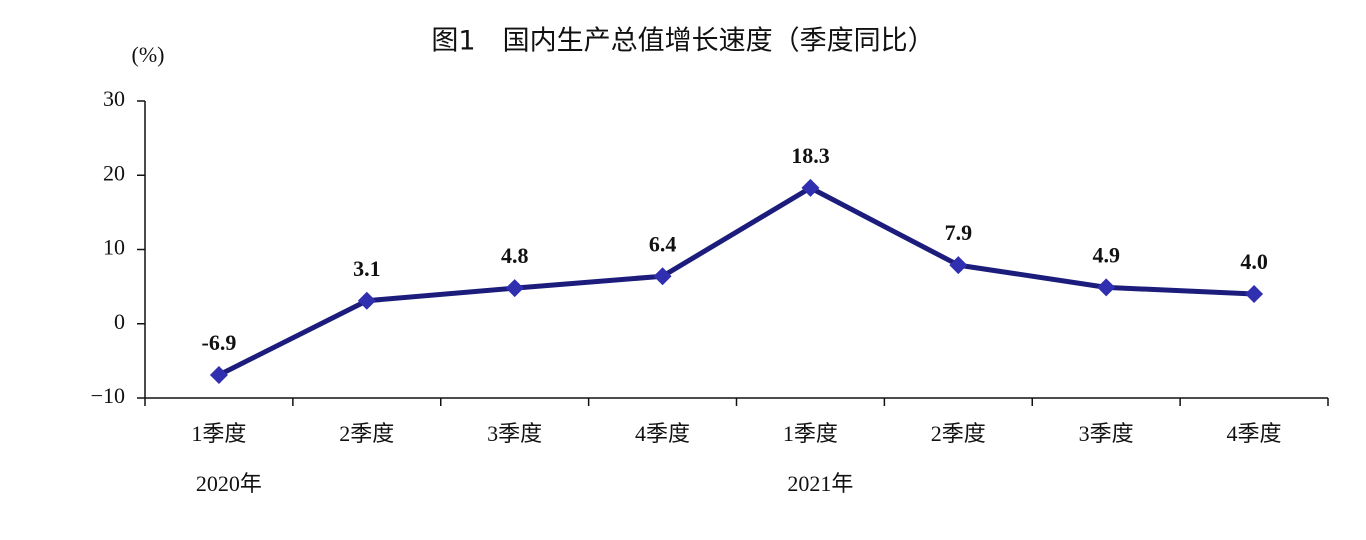  Describe the element at coordinates (114, 247) in the screenshot. I see `y-tick-label: 10` at that location.